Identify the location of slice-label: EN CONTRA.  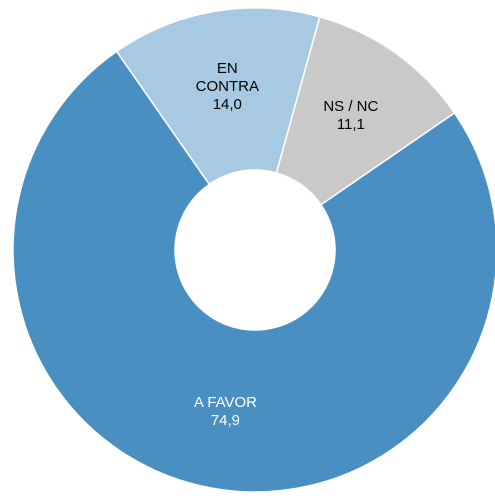
(227, 78).